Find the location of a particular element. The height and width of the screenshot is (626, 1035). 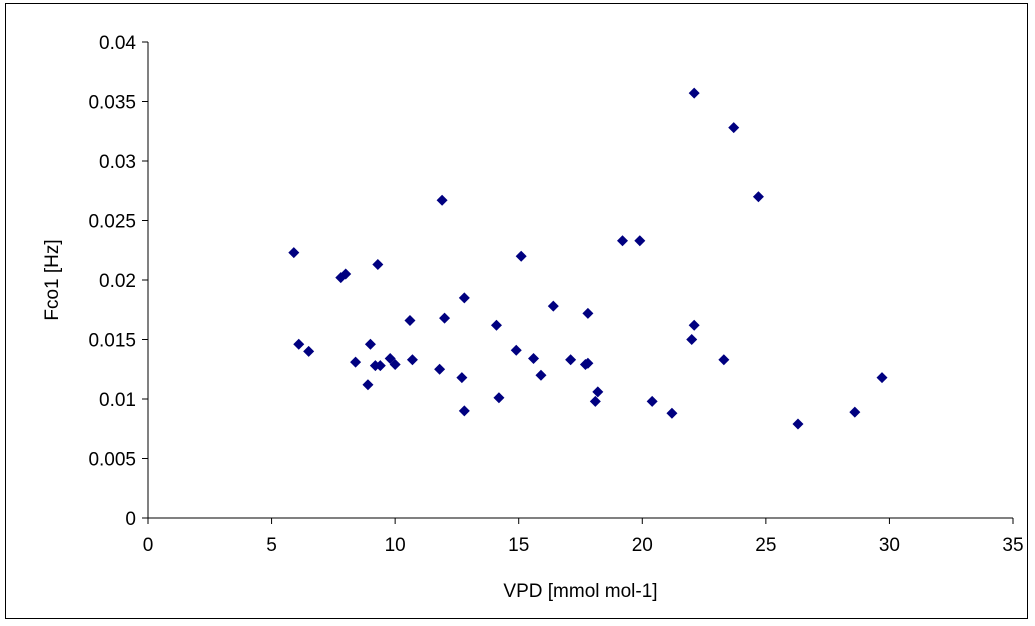

x-tick-label: 35 is located at coordinates (1012, 545).